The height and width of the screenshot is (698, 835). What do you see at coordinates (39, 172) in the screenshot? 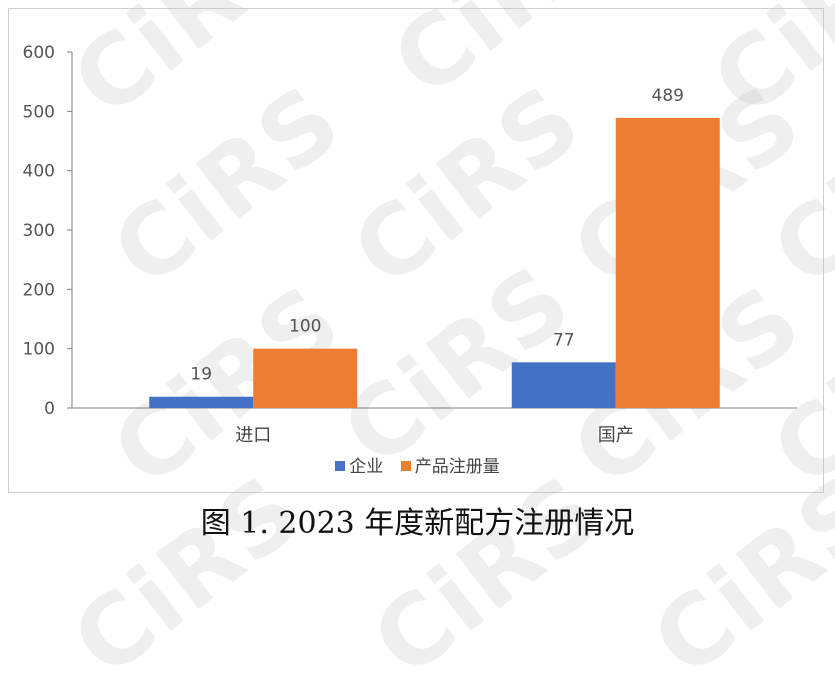
I see `y-tick-label: 400` at bounding box center [39, 172].